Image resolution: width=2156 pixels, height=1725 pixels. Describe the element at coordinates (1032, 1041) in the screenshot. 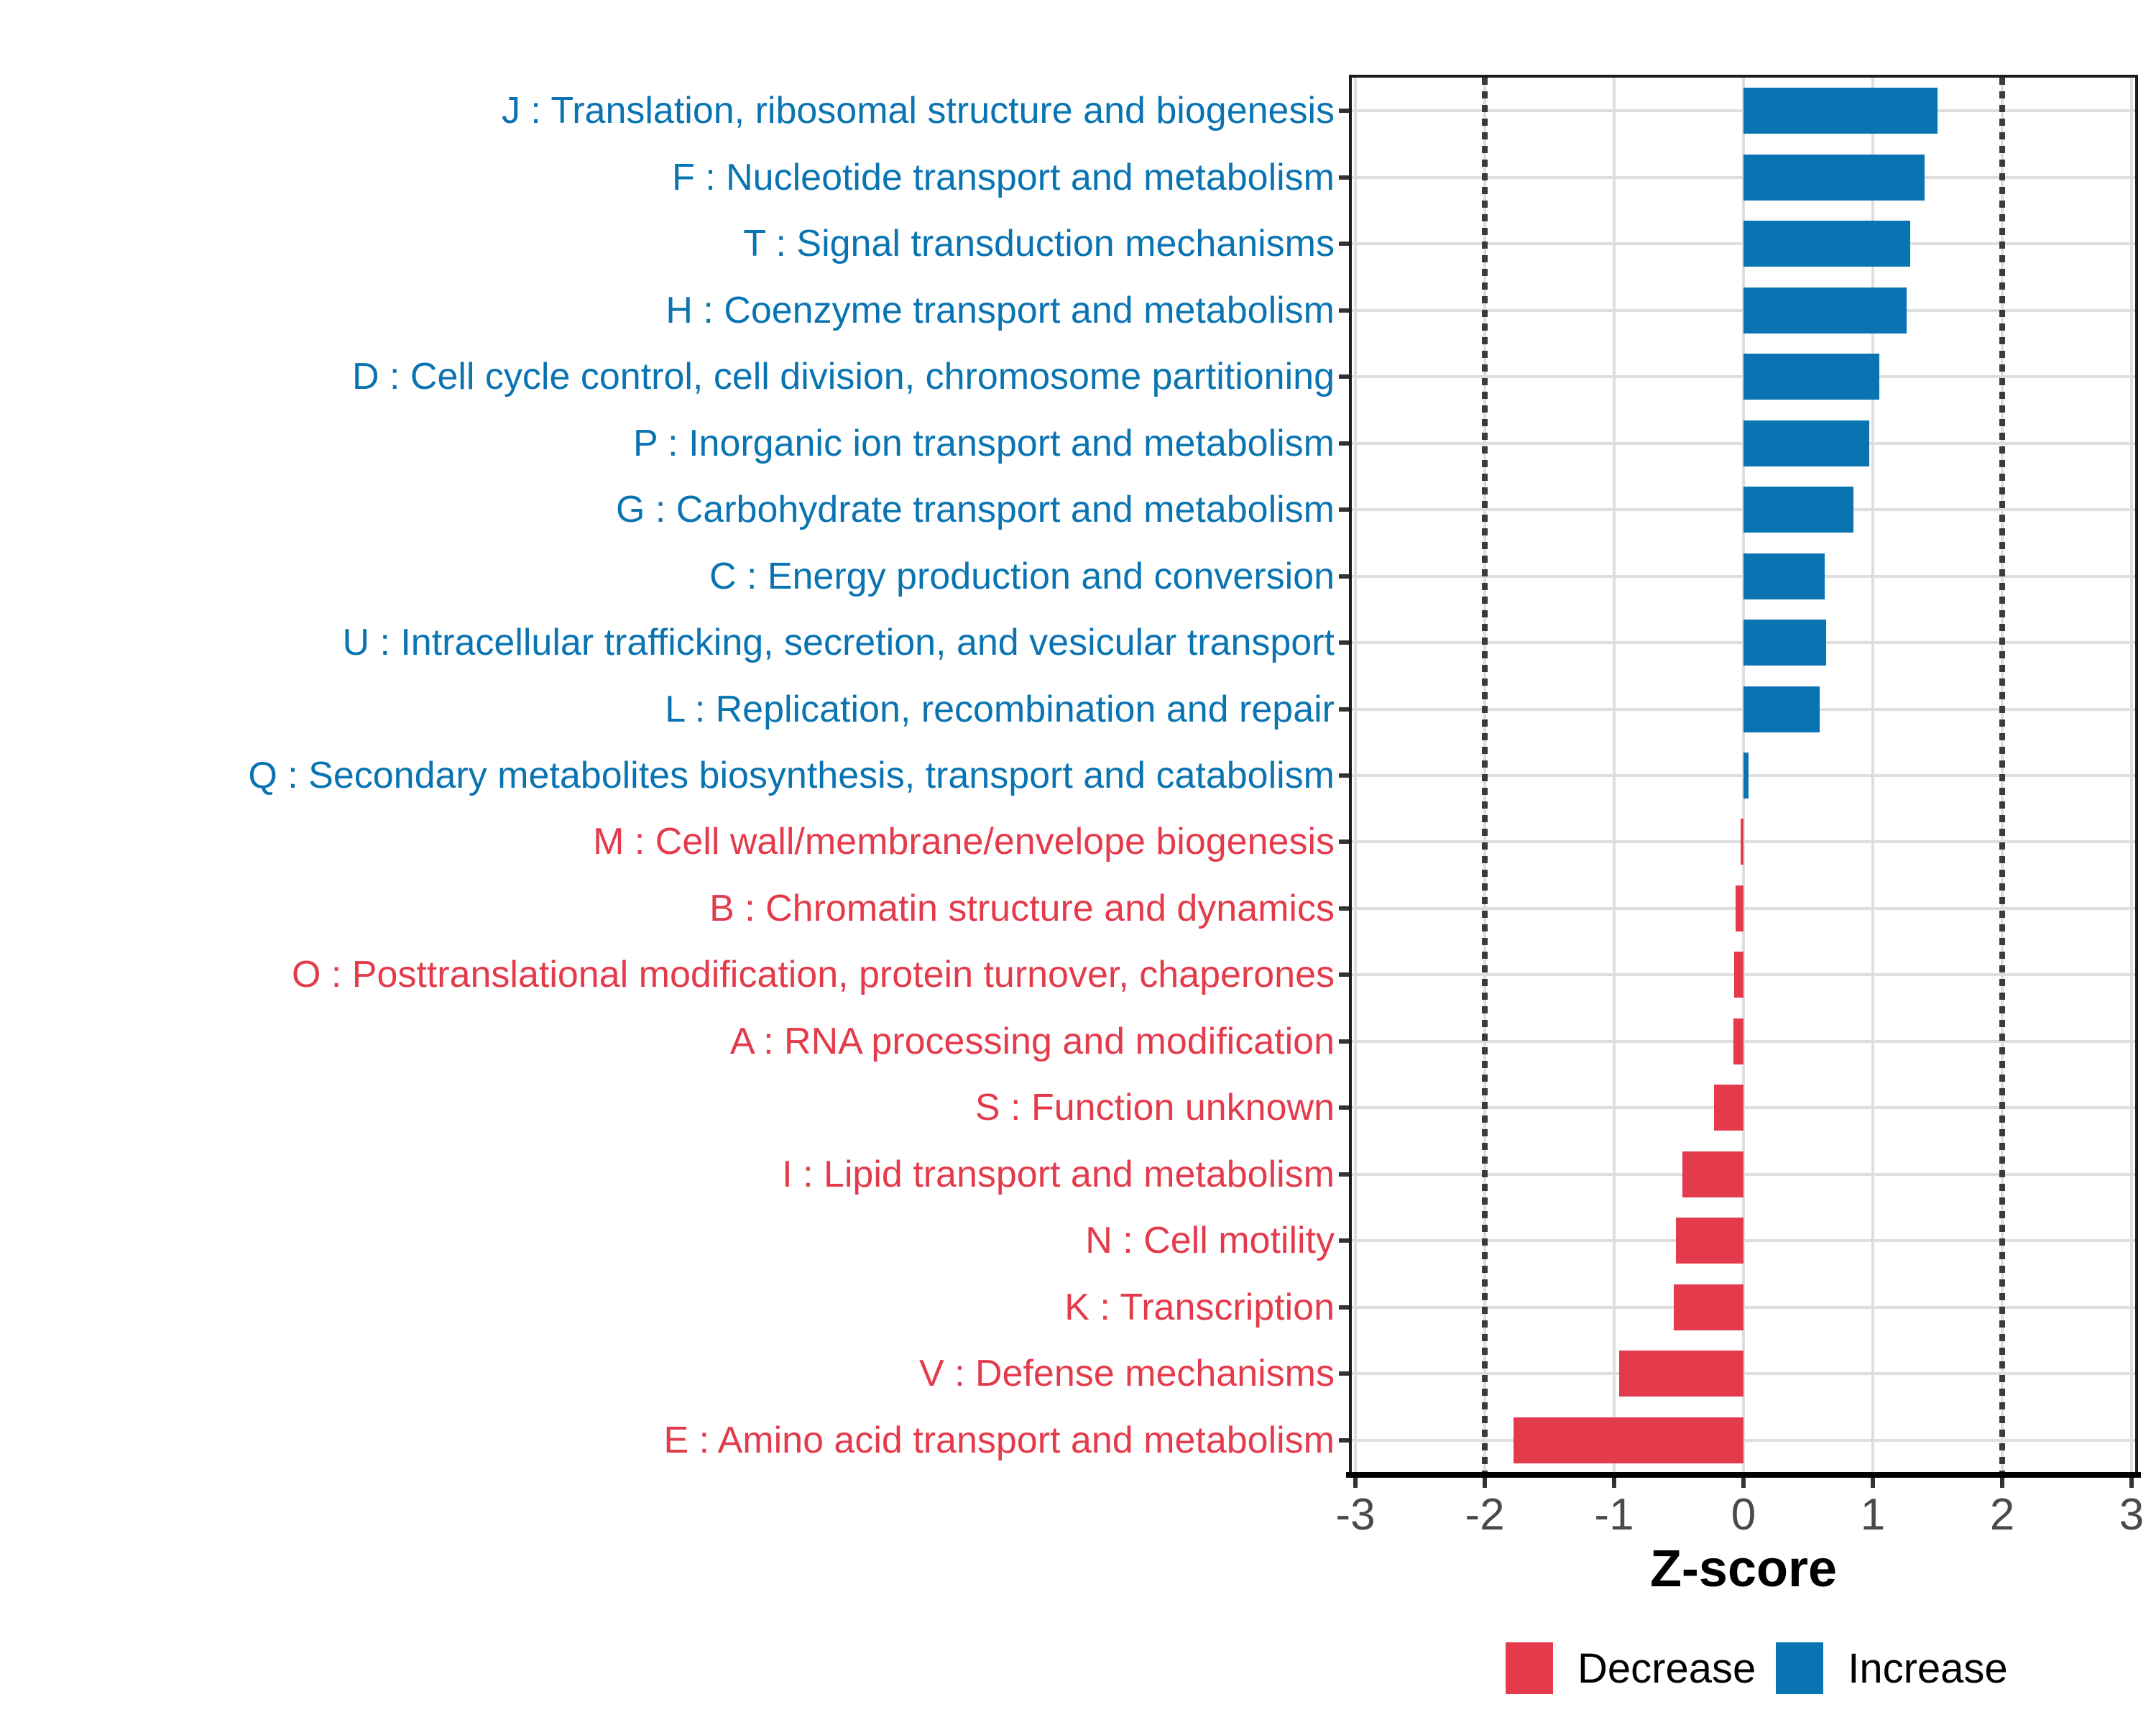

I see `category-label-A: A : RNA processing and modification` at that location.